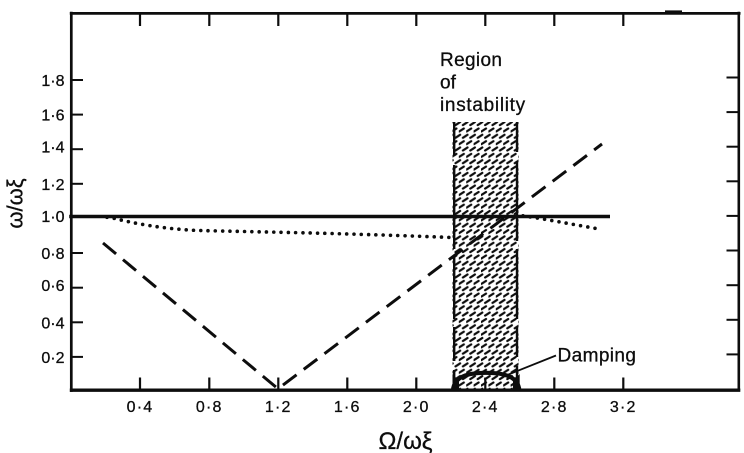  Describe the element at coordinates (471, 60) in the screenshot. I see `svg-text: Region` at that location.